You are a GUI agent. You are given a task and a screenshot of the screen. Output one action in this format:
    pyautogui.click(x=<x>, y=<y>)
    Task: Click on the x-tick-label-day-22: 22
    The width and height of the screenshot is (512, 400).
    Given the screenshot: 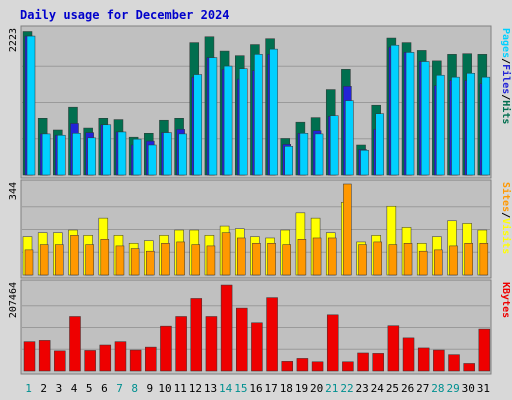 What is the action you would take?
    pyautogui.click(x=346, y=388)
    